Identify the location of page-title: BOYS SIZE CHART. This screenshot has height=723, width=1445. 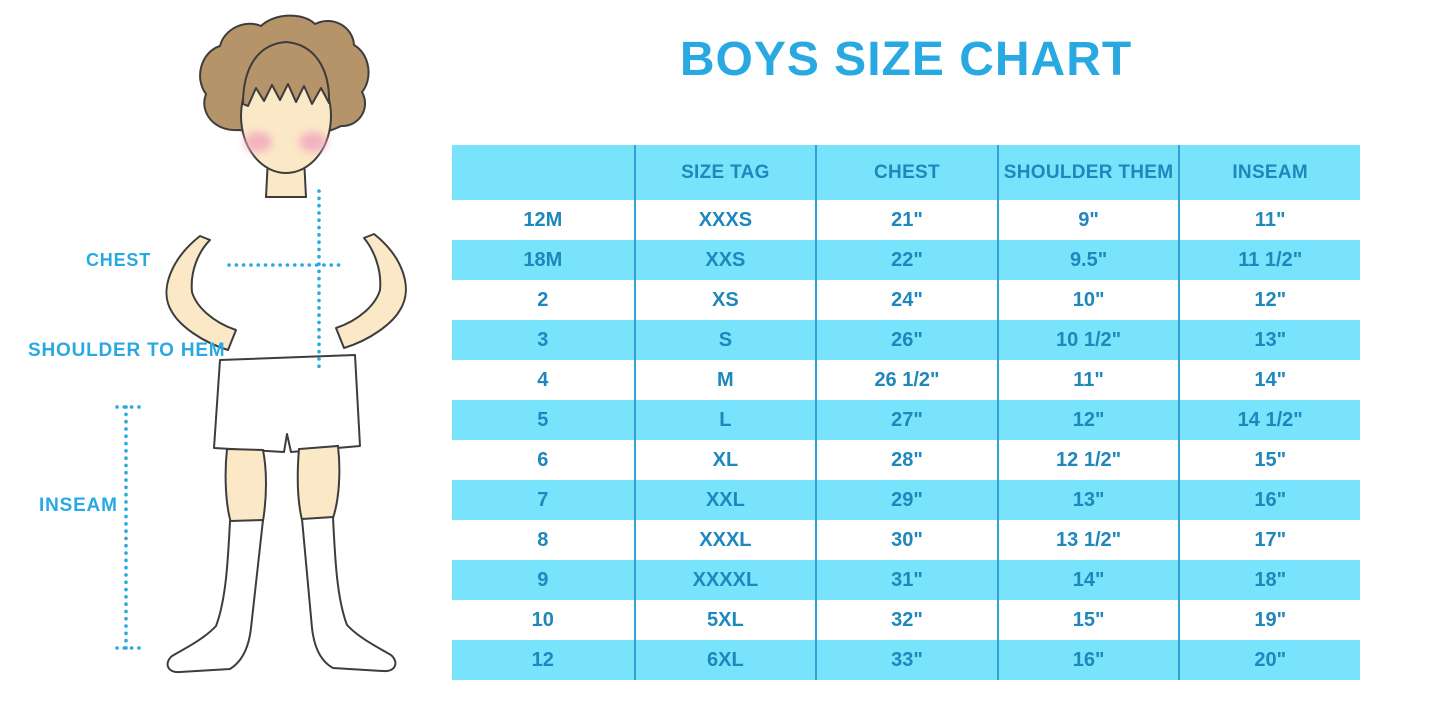
(906, 59).